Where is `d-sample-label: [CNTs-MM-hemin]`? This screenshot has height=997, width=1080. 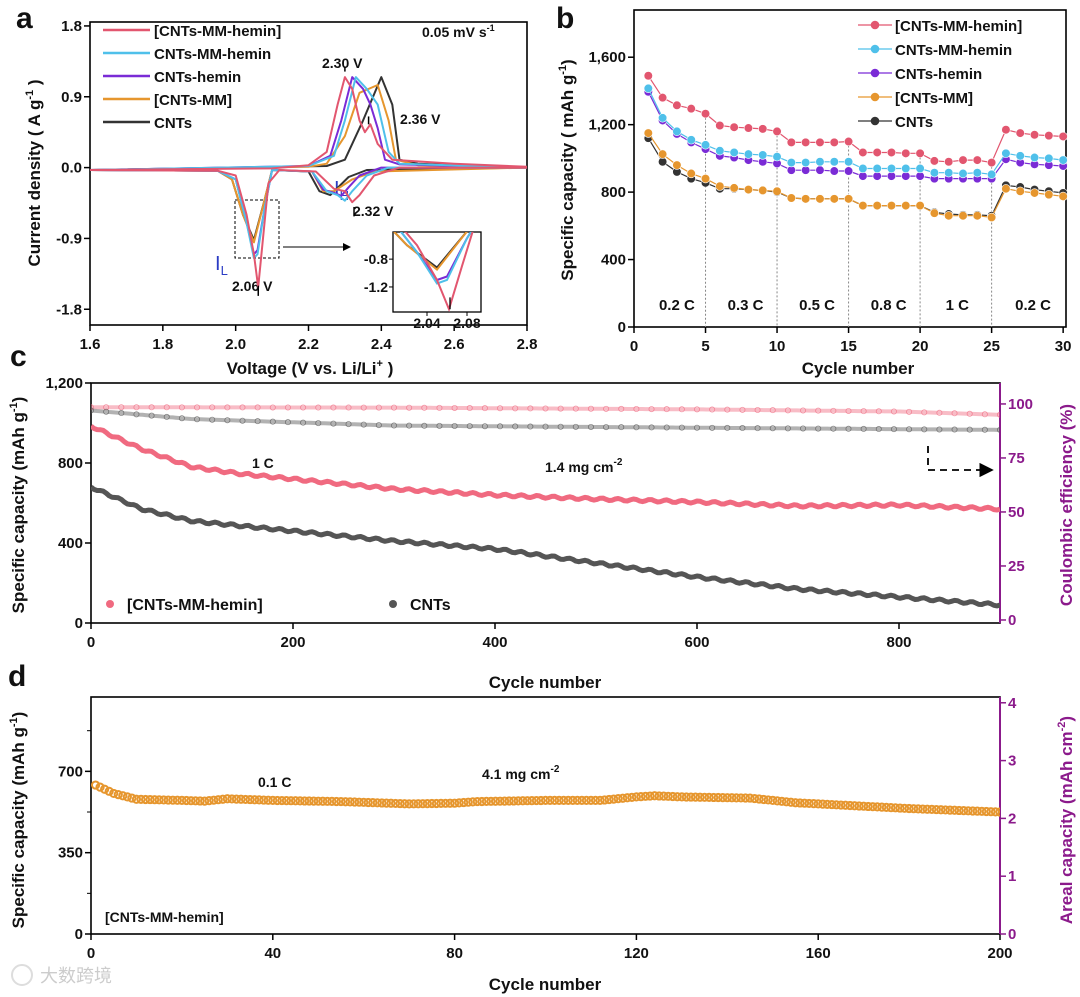 d-sample-label: [CNTs-MM-hemin] is located at coordinates (164, 917).